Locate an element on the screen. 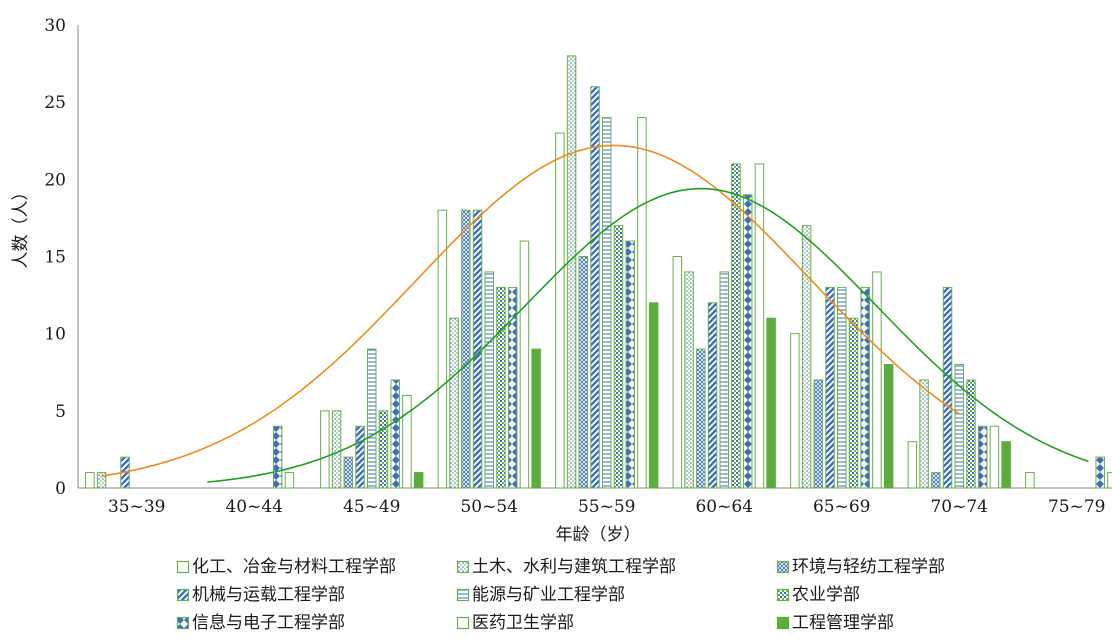  legend-item: 机械与运载工程学部 is located at coordinates (260, 595).